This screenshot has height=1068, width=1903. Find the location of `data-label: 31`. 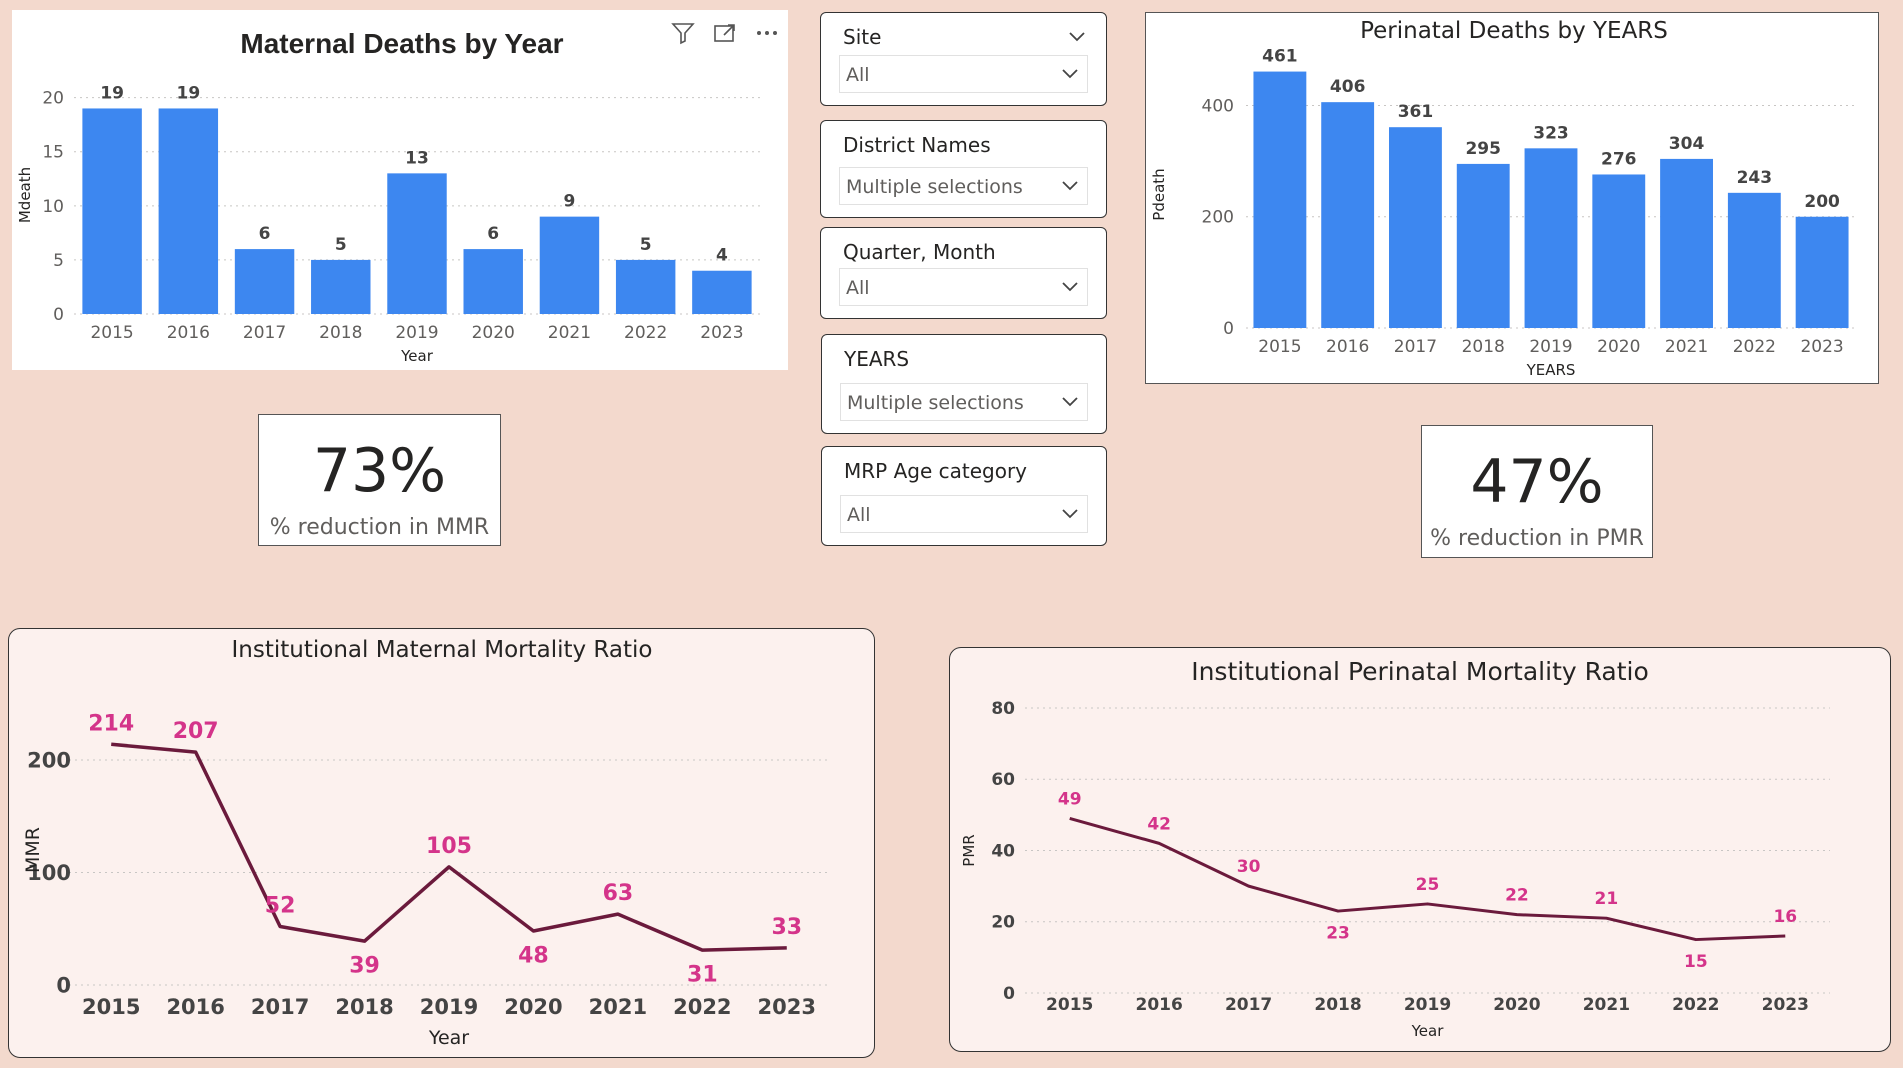

data-label: 31 is located at coordinates (702, 975).